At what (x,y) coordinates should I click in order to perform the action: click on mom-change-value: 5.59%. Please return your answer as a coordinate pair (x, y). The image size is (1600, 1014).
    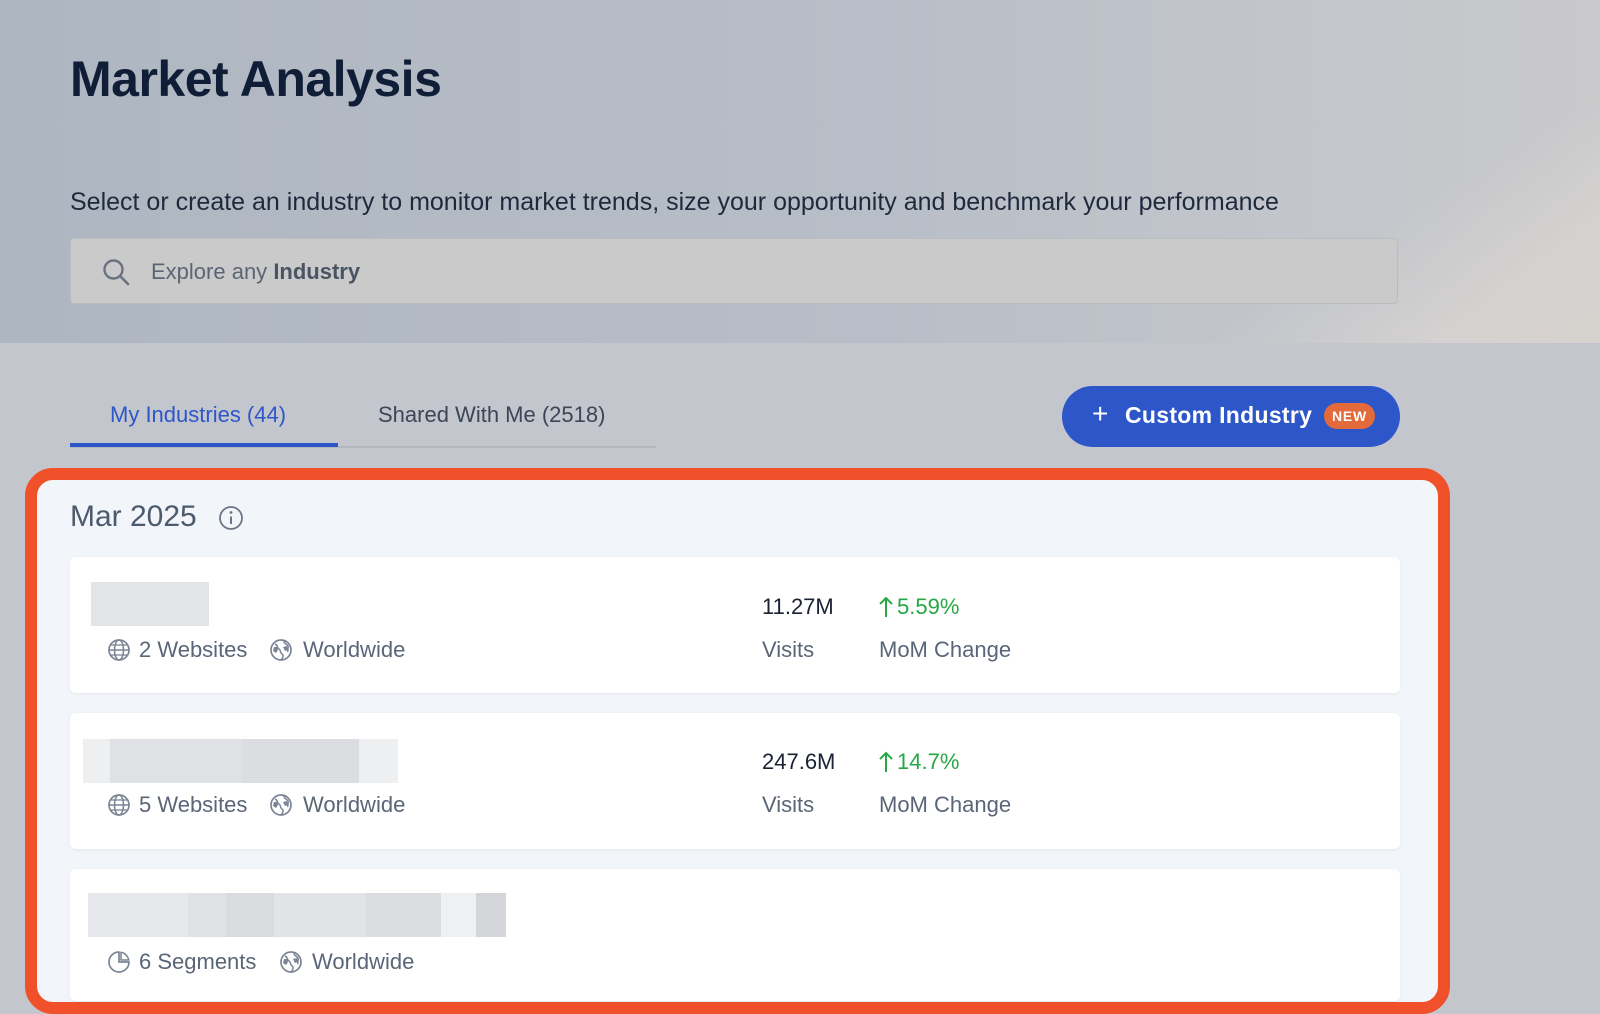
    Looking at the image, I should click on (928, 606).